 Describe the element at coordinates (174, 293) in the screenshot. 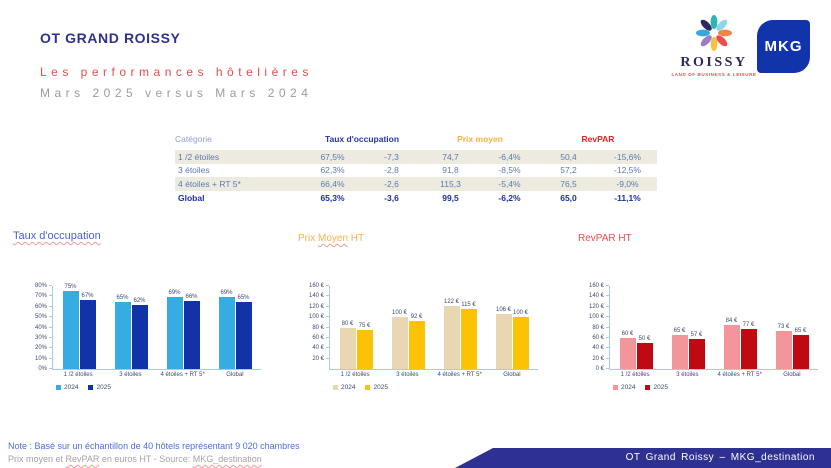

I see `data-label: 69%` at that location.